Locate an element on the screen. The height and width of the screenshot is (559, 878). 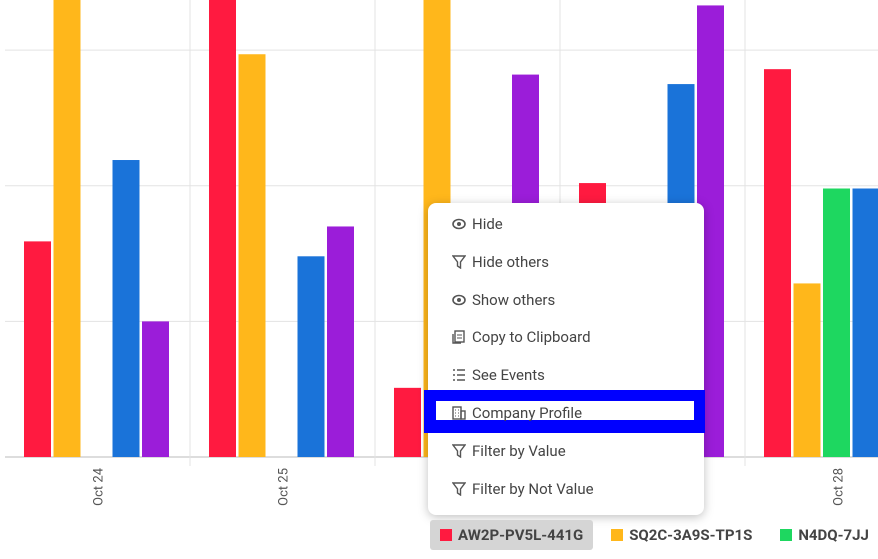
menu-item-label: Filter by Not Value is located at coordinates (533, 489).